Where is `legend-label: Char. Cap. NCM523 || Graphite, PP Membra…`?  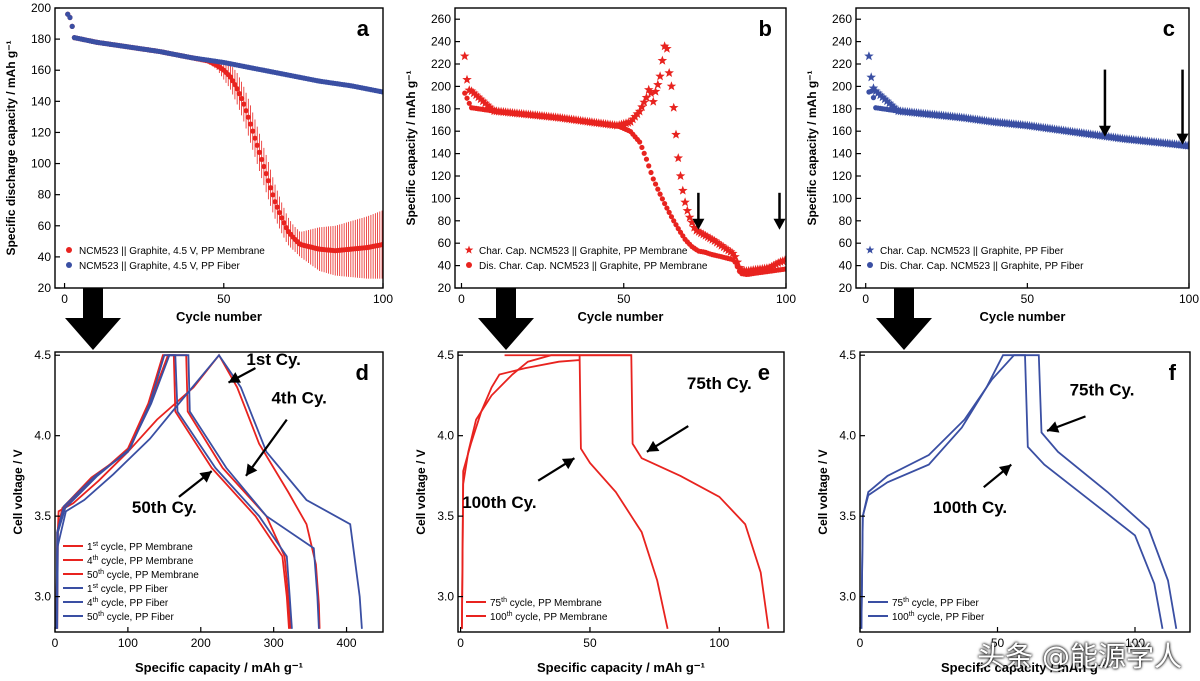 legend-label: Char. Cap. NCM523 || Graphite, PP Membra… is located at coordinates (583, 251).